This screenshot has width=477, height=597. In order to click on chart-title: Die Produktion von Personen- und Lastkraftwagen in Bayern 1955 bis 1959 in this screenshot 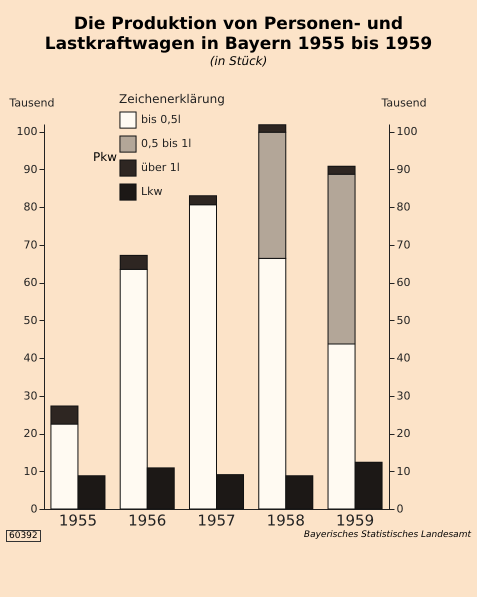, I will do `click(239, 34)`.